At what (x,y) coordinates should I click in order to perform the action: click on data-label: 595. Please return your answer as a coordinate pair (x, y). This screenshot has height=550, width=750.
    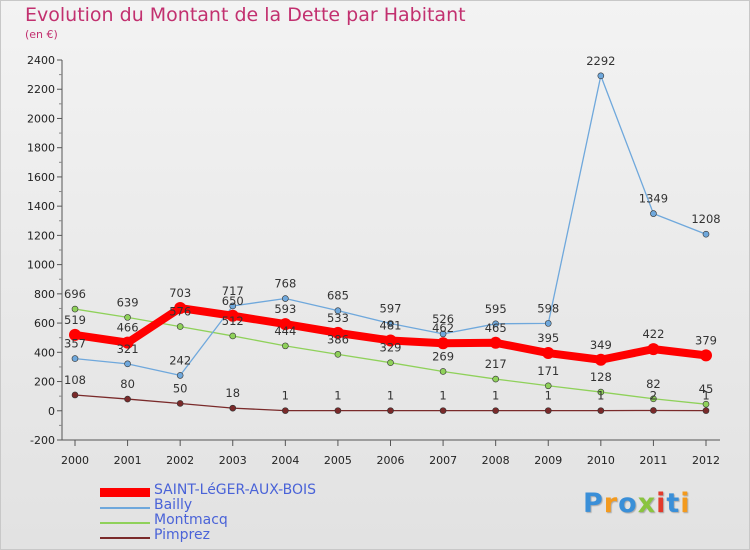
    Looking at the image, I should click on (496, 309).